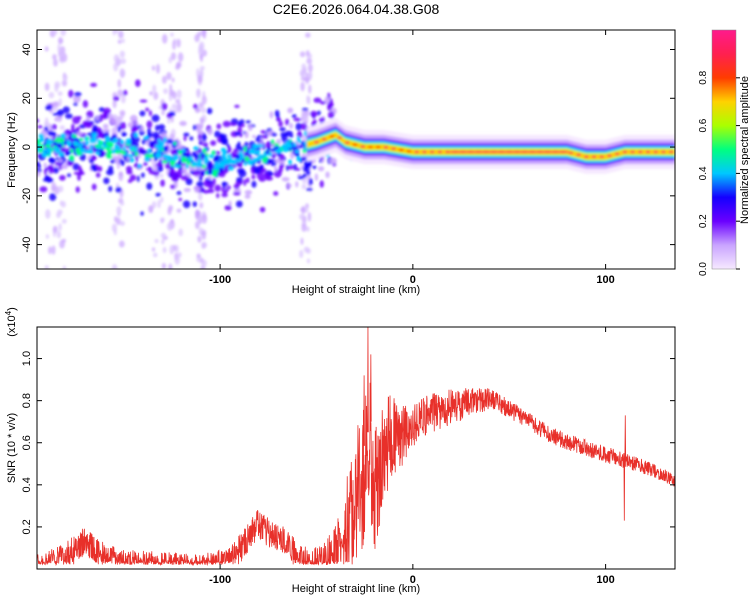 The image size is (750, 600). What do you see at coordinates (605, 280) in the screenshot?
I see `x-tick-label: 100` at bounding box center [605, 280].